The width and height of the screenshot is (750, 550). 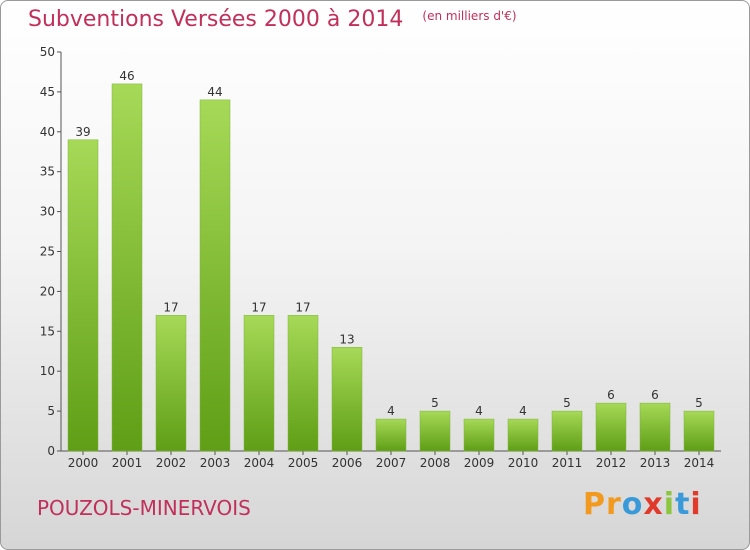 What do you see at coordinates (523, 463) in the screenshot?
I see `x-tick-label: 2010` at bounding box center [523, 463].